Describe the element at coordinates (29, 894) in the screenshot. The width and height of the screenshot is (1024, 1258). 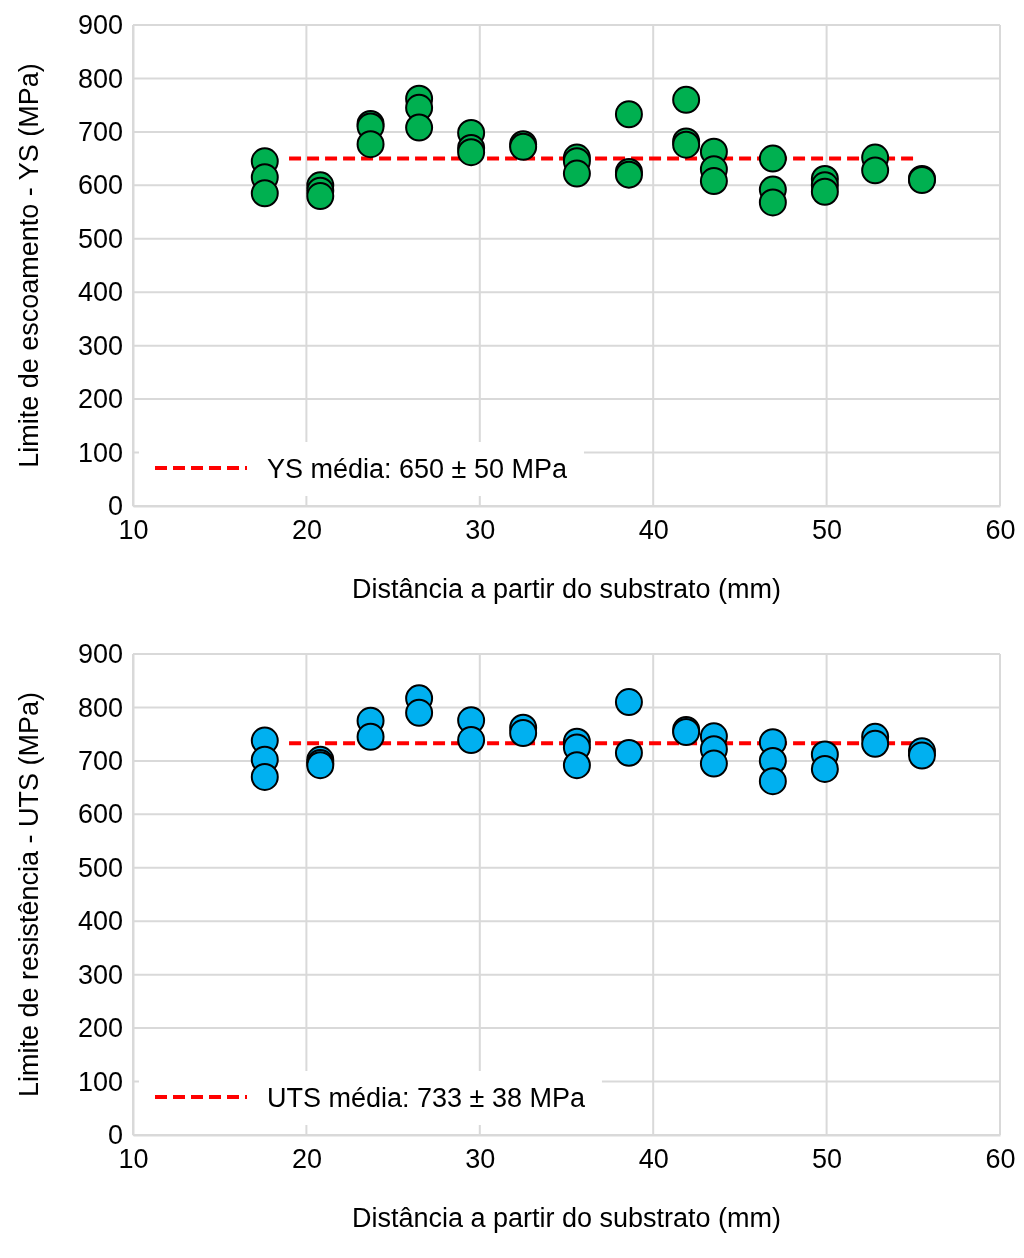
I see `y-axis-title: Limite de resistência - UTS (MPa)` at that location.